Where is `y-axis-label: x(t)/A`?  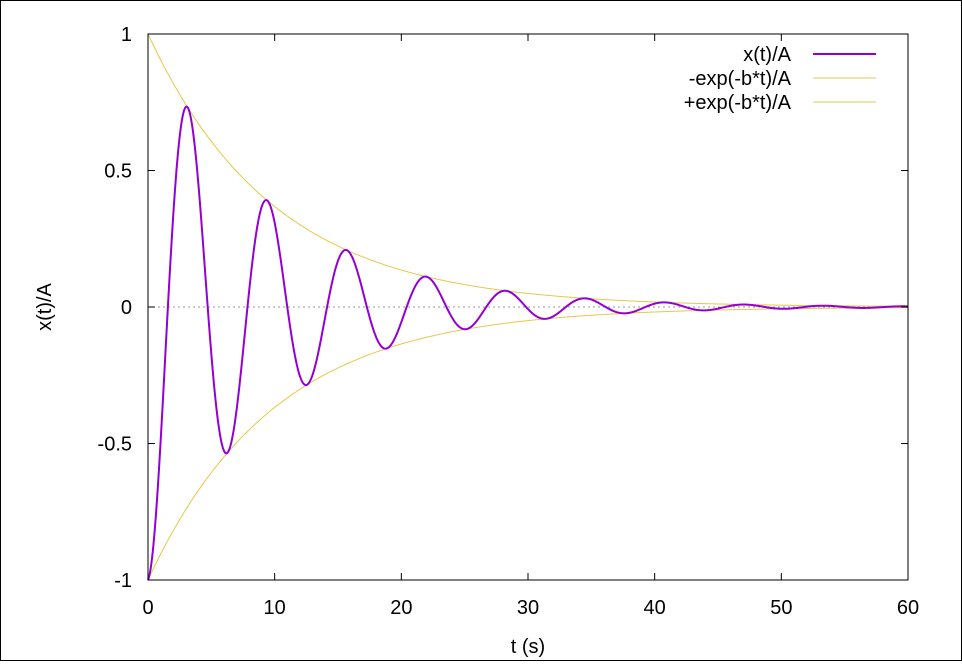
y-axis-label: x(t)/A is located at coordinates (45, 306).